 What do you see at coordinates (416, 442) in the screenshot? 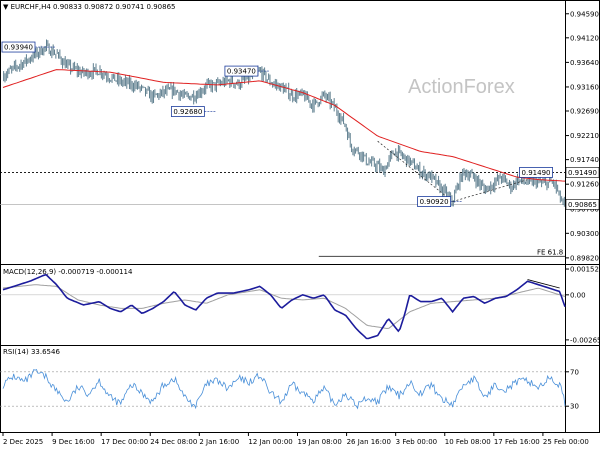
I see `x-tick-label: 3 Feb 00:00` at bounding box center [416, 442].